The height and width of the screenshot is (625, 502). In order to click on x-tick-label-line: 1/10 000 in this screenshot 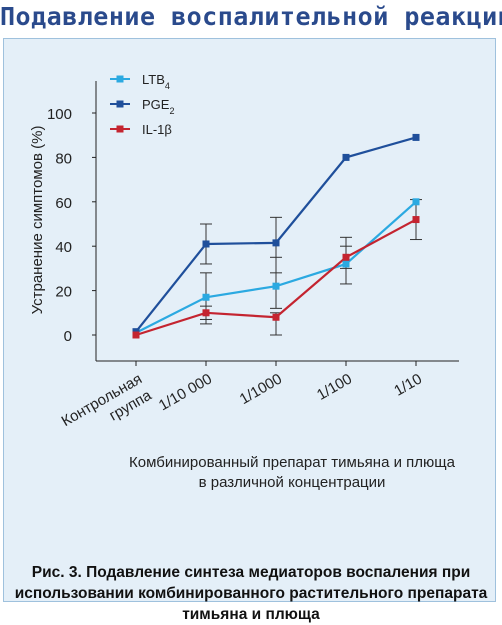, I will do `click(185, 392)`.